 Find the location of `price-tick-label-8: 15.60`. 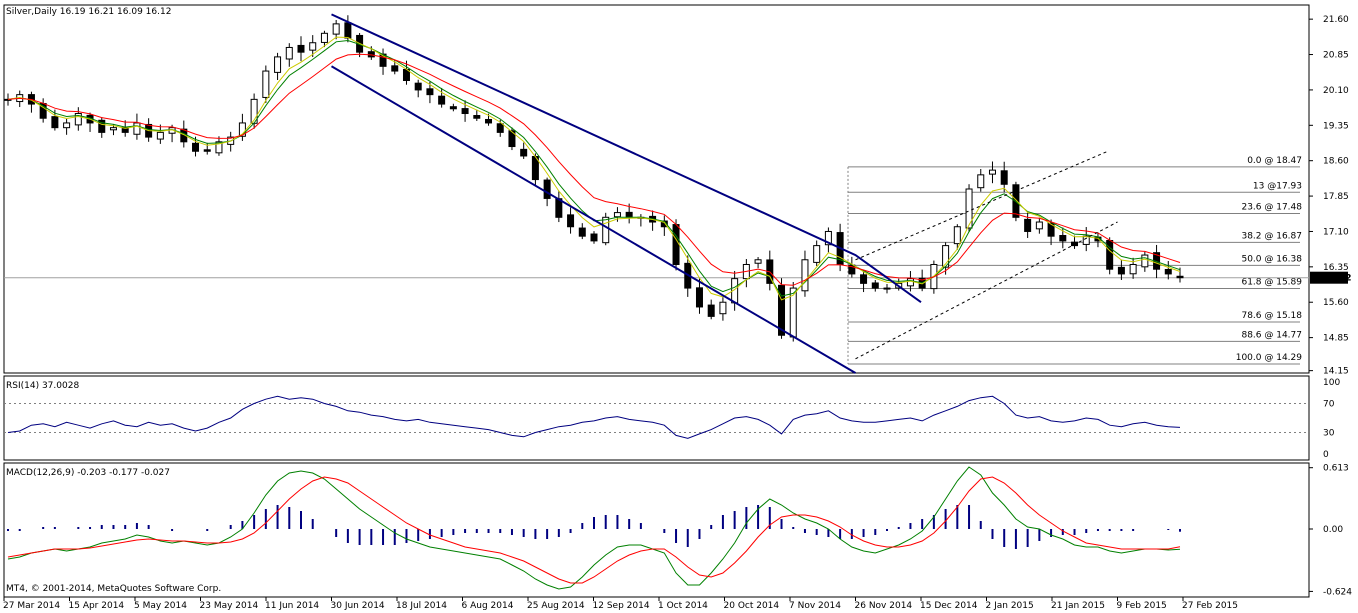

price-tick-label-8: 15.60 is located at coordinates (1336, 303).